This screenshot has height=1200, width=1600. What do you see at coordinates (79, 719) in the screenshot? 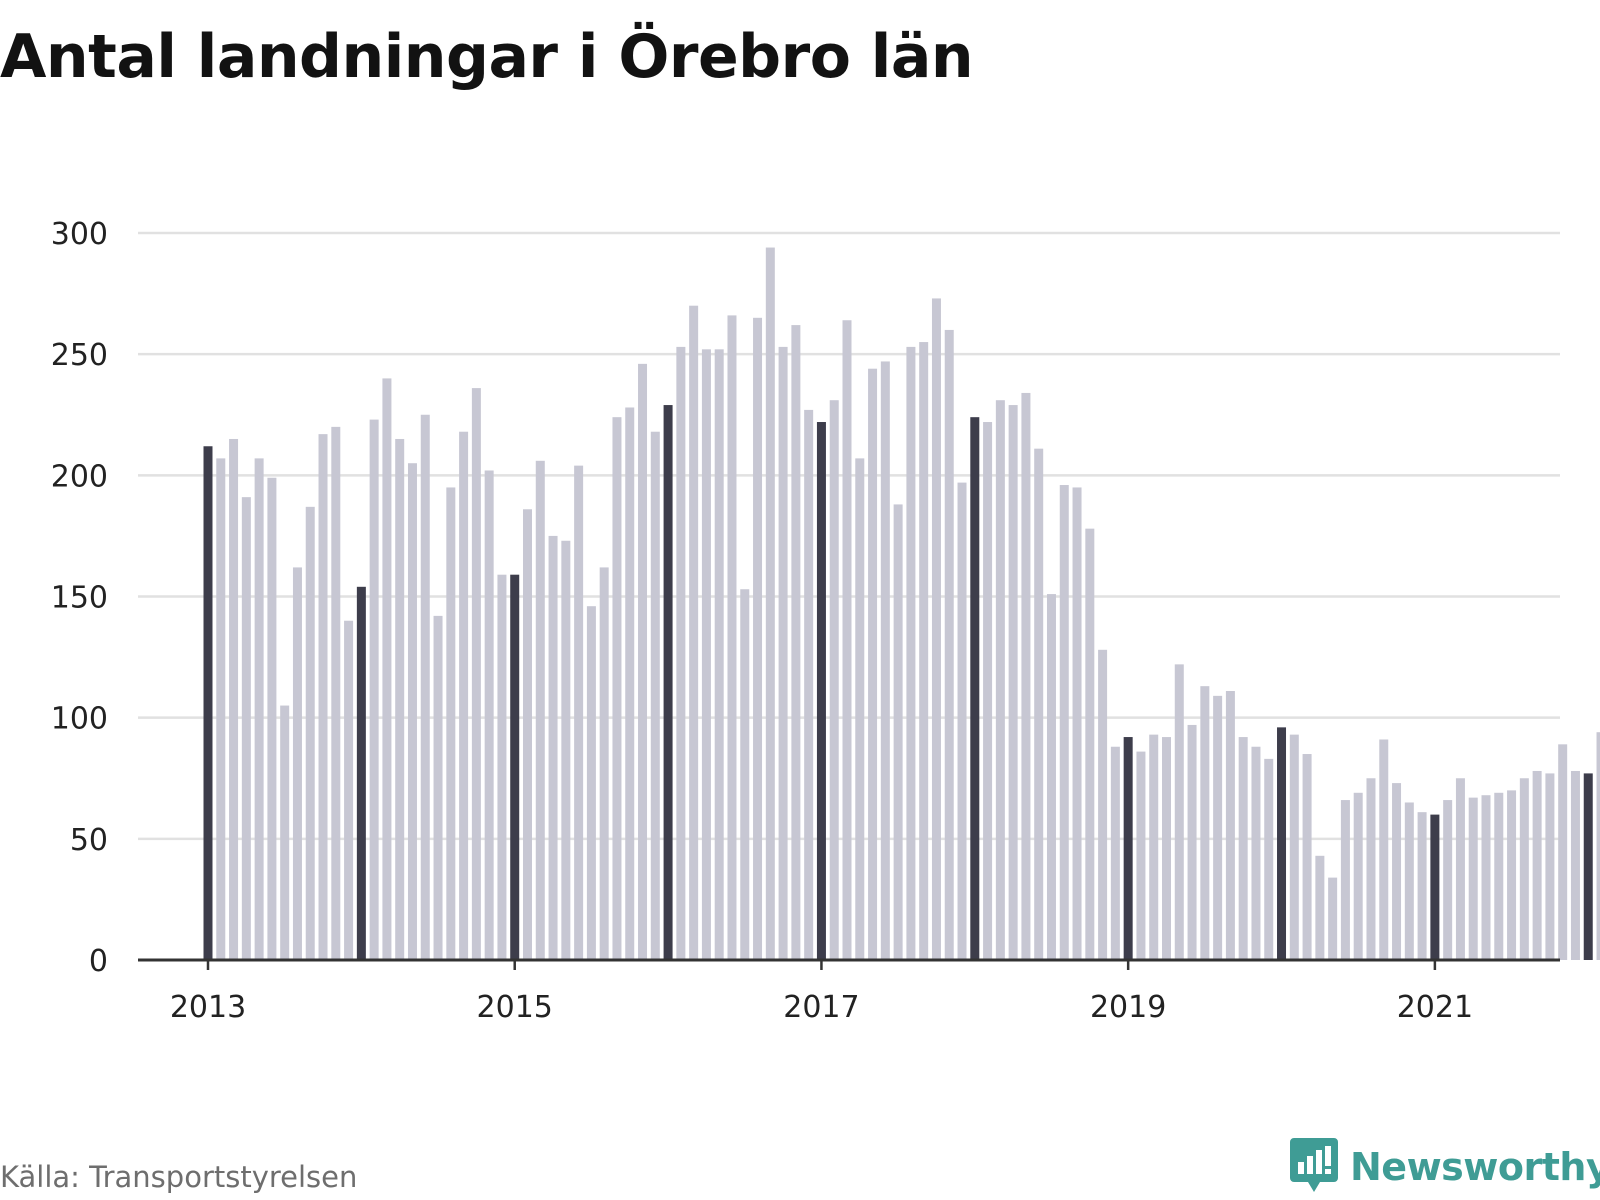
I see `y-tick-label: 100` at bounding box center [79, 719].